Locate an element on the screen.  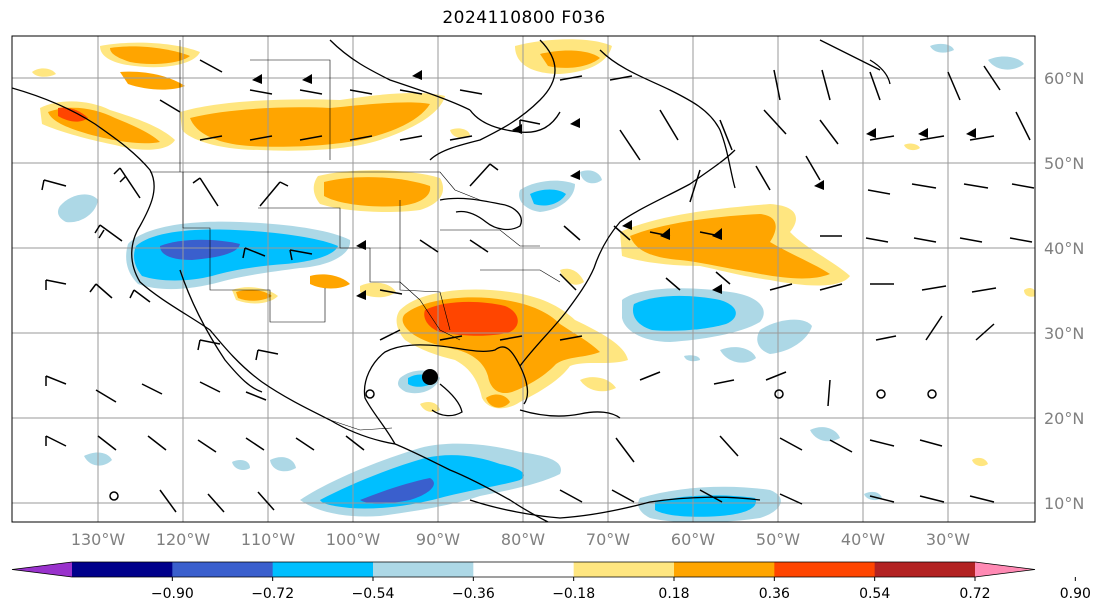
colorbar-tick-label: 0.54 is located at coordinates (874, 594).